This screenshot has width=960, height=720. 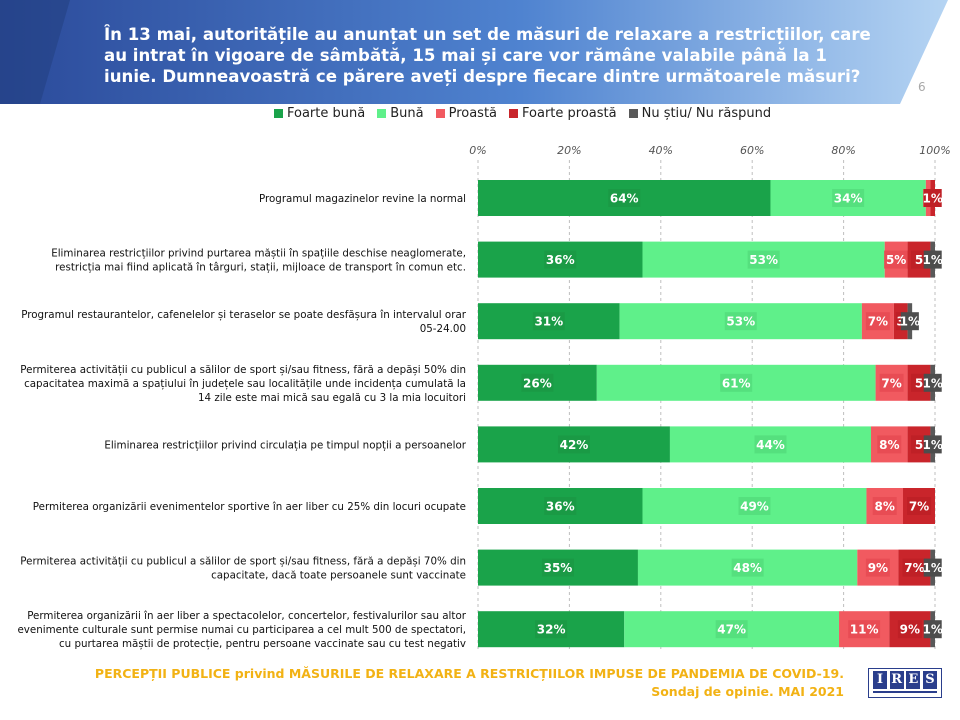 What do you see at coordinates (934, 150) in the screenshot?
I see `x-tick-label: 100%` at bounding box center [934, 150].